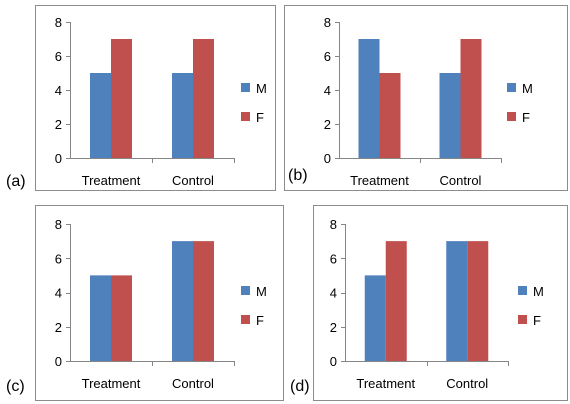 This screenshot has width=570, height=404. Describe the element at coordinates (15, 386) in the screenshot. I see `panel-label: (c)` at that location.